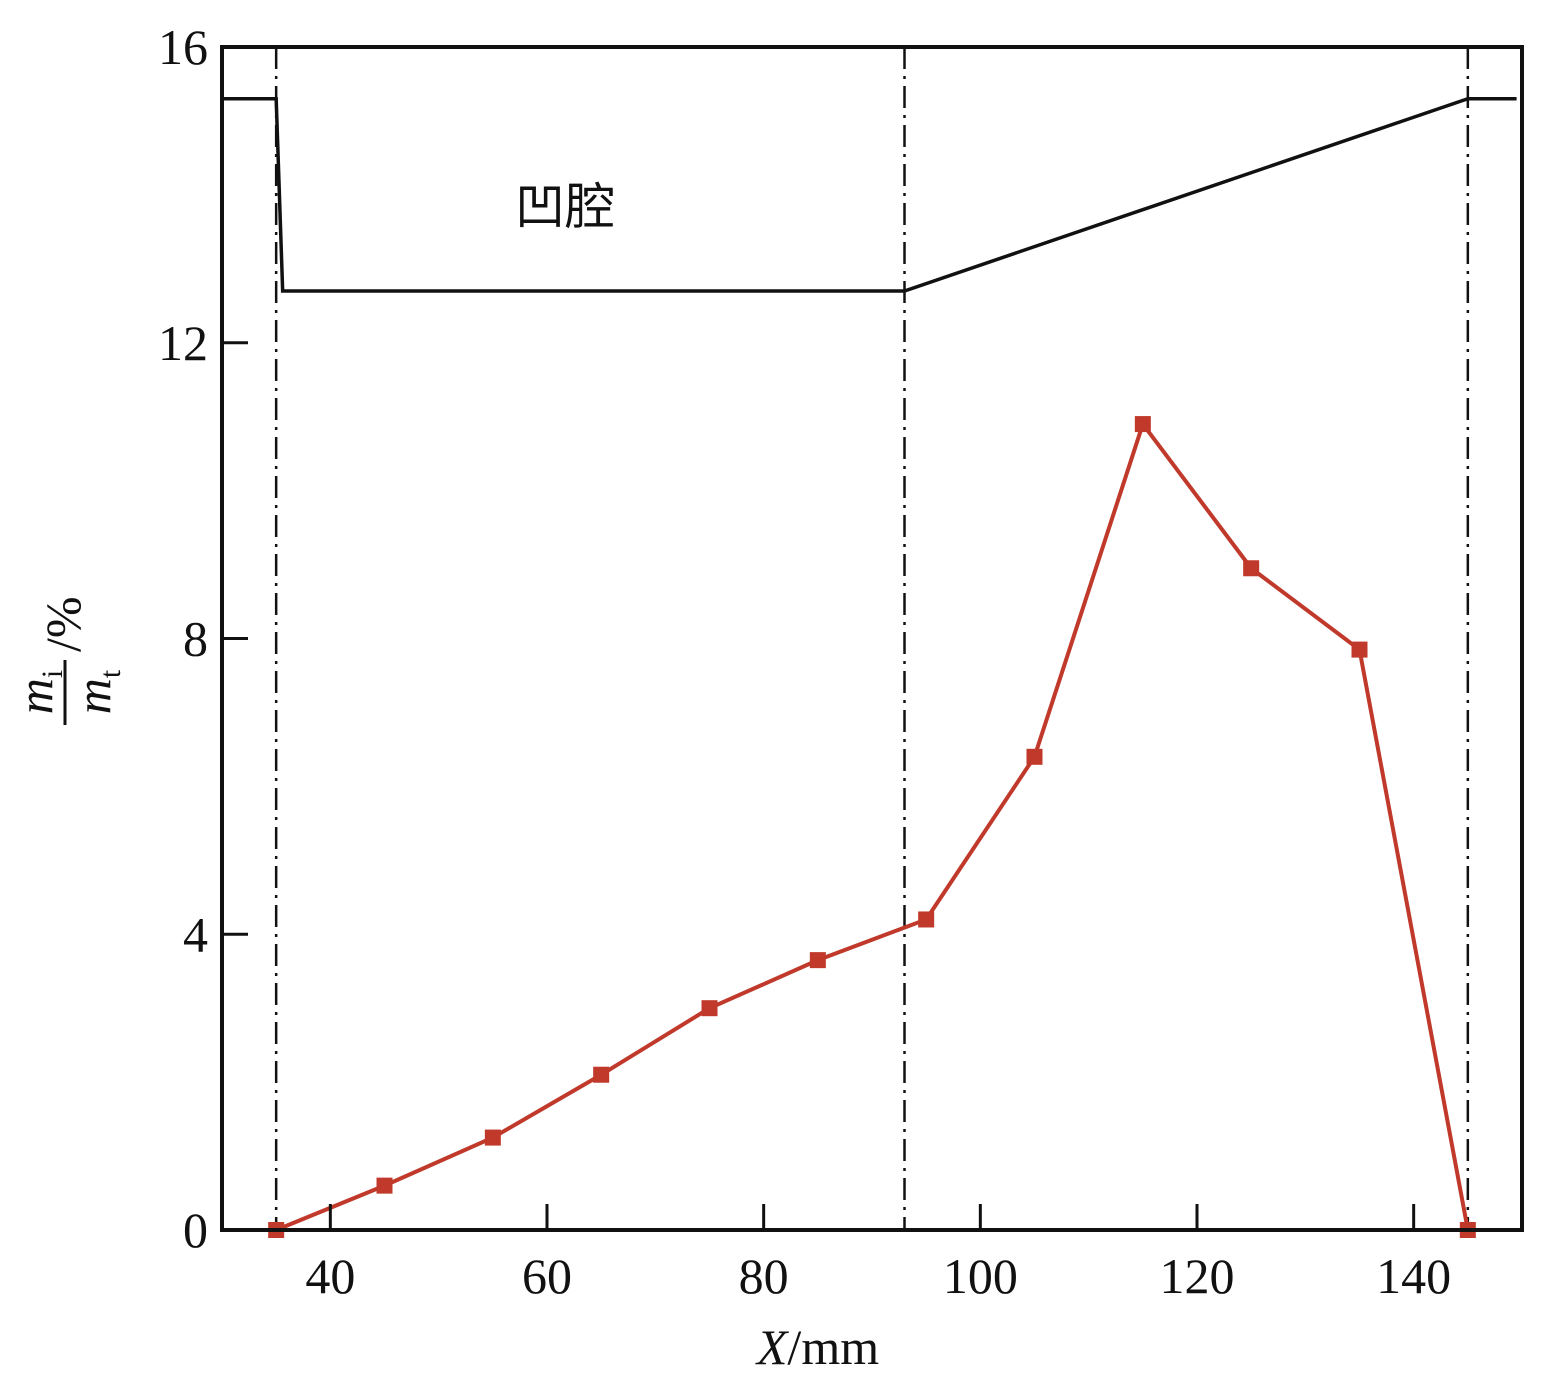 Image resolution: width=1559 pixels, height=1373 pixels. Describe the element at coordinates (980, 1276) in the screenshot. I see `x-tick-label: 100` at that location.